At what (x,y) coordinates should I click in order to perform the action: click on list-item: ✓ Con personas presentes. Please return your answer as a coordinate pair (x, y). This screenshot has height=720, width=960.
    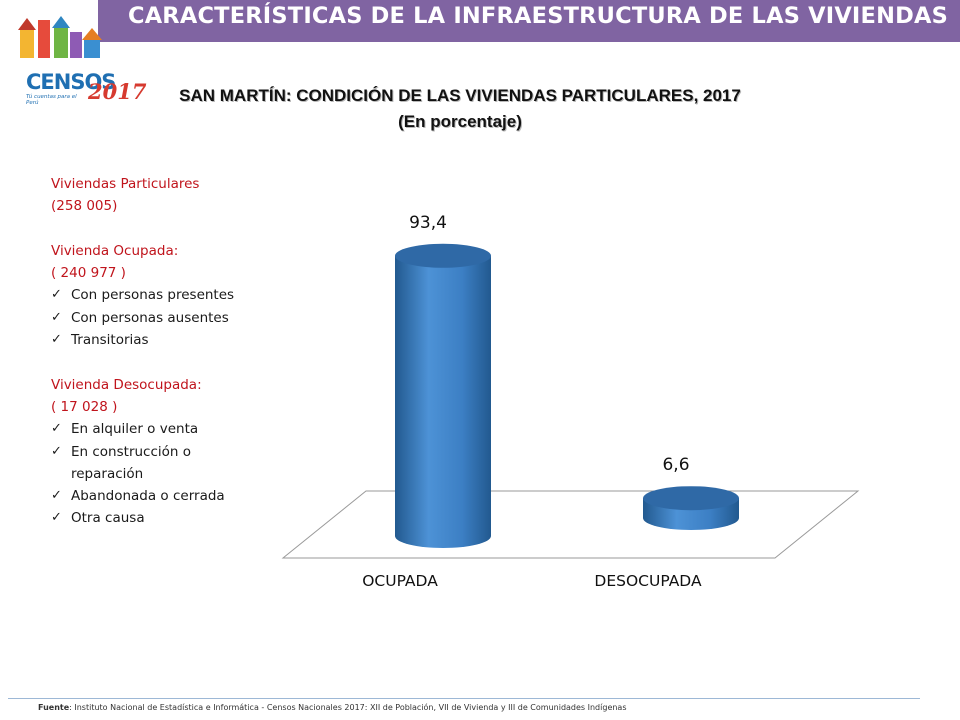
    Looking at the image, I should click on (166, 295).